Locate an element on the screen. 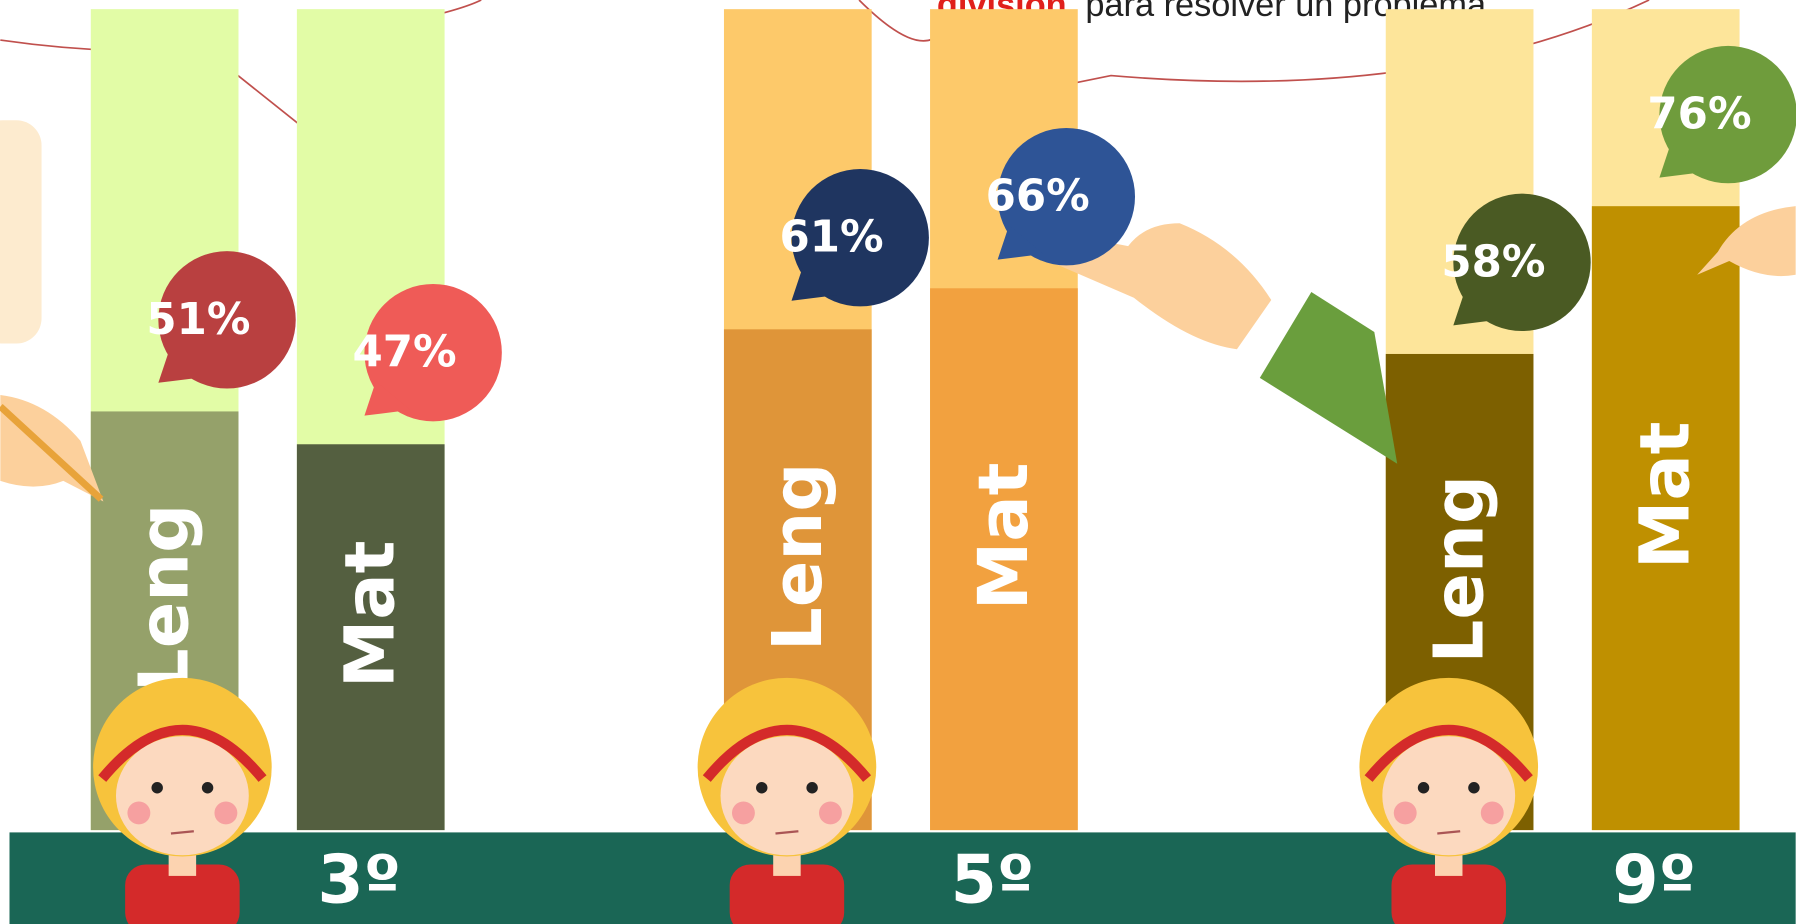 The image size is (1796, 924). value-bubble: 61% is located at coordinates (854, 238).